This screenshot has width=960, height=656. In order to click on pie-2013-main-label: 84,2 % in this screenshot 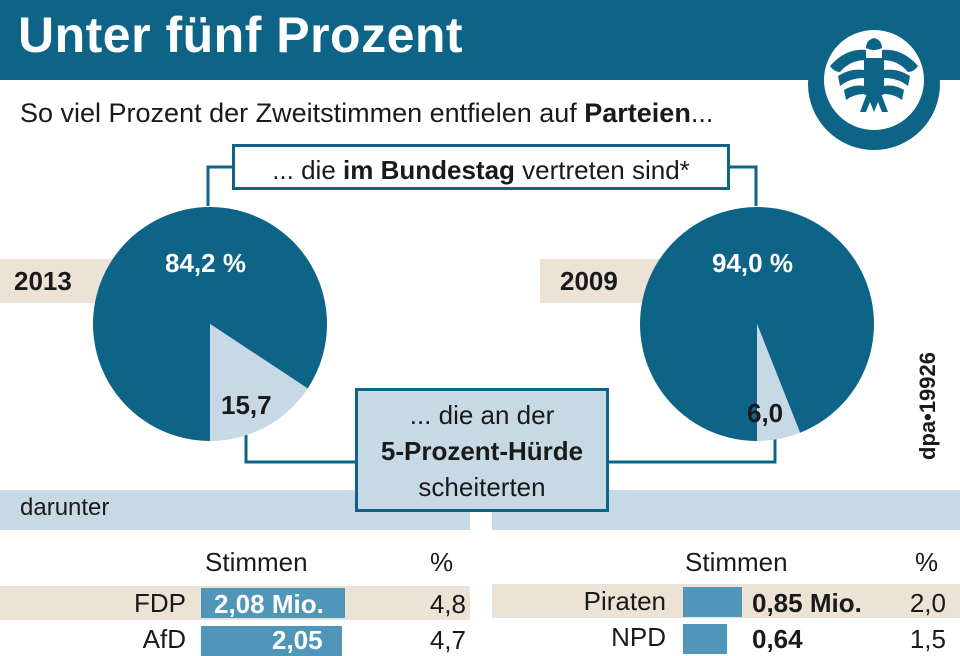, I will do `click(205, 263)`.